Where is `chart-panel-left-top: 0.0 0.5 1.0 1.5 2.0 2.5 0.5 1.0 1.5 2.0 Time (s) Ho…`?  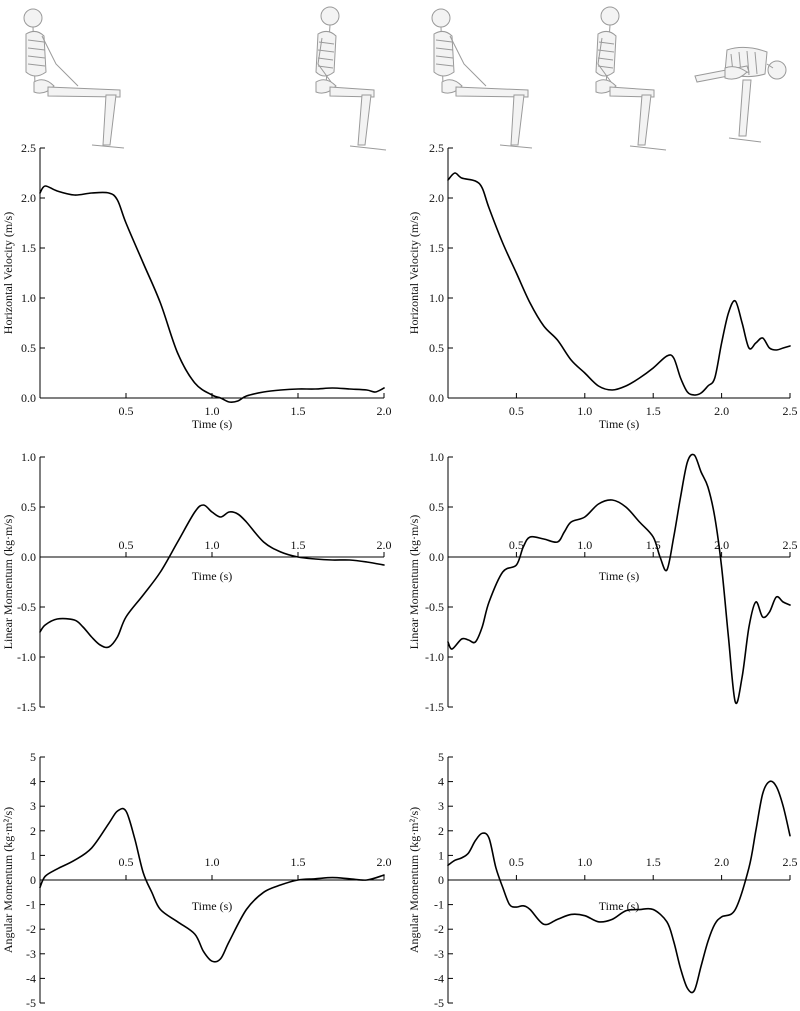 chart-panel-left-top: 0.0 0.5 1.0 1.5 2.0 2.5 0.5 1.0 1.5 2.0 Time (s) Ho… is located at coordinates (196, 286).